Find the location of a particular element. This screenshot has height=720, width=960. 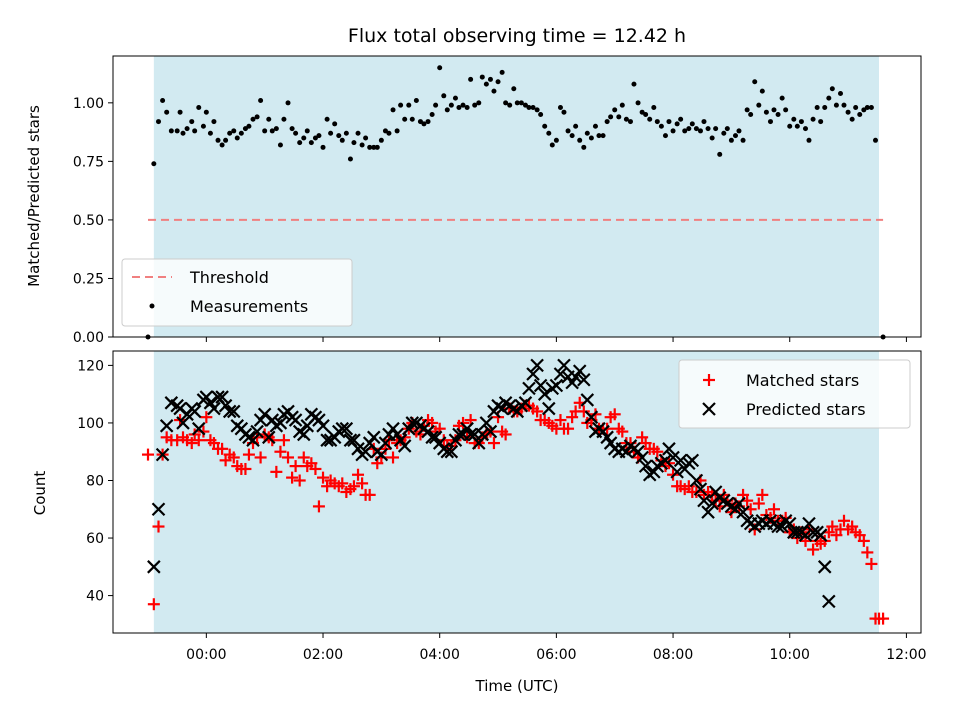

bottom-x-ticks: 00:00 02:00 04:00 06:00 08:00 10:00 12:00 is located at coordinates (556, 648).